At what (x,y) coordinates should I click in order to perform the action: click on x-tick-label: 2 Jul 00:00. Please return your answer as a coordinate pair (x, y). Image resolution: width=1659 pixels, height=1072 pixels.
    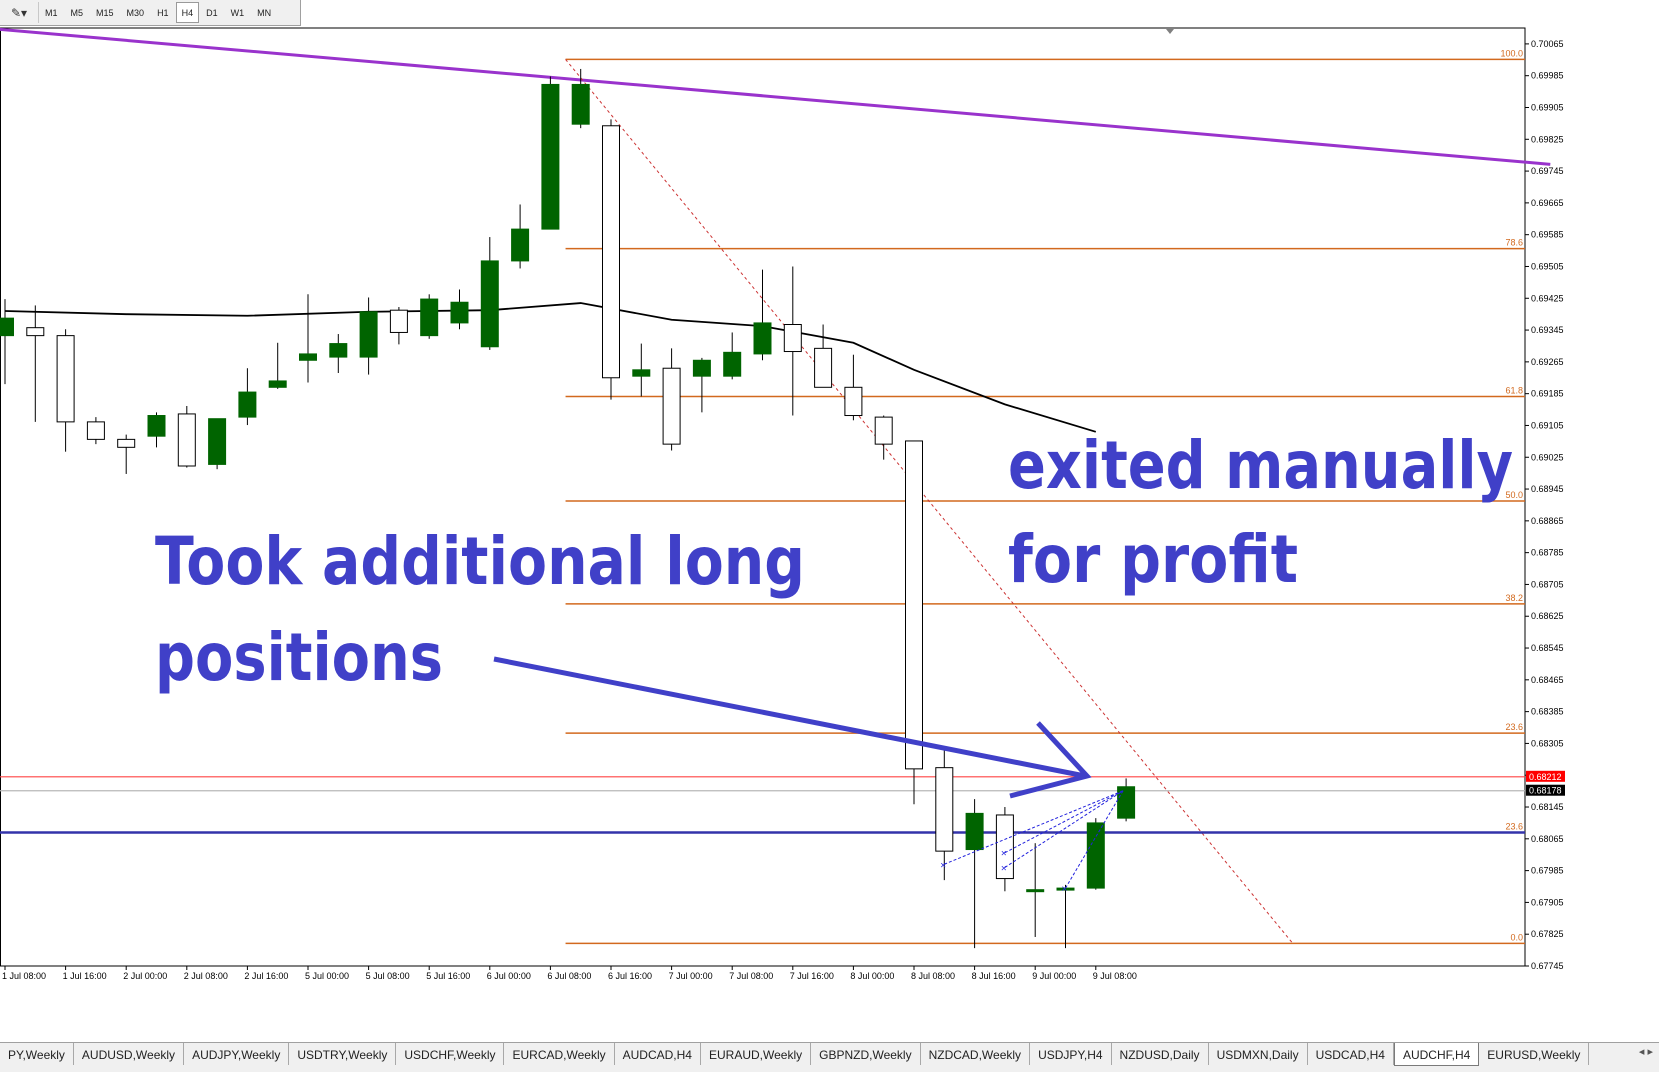
    Looking at the image, I should click on (145, 976).